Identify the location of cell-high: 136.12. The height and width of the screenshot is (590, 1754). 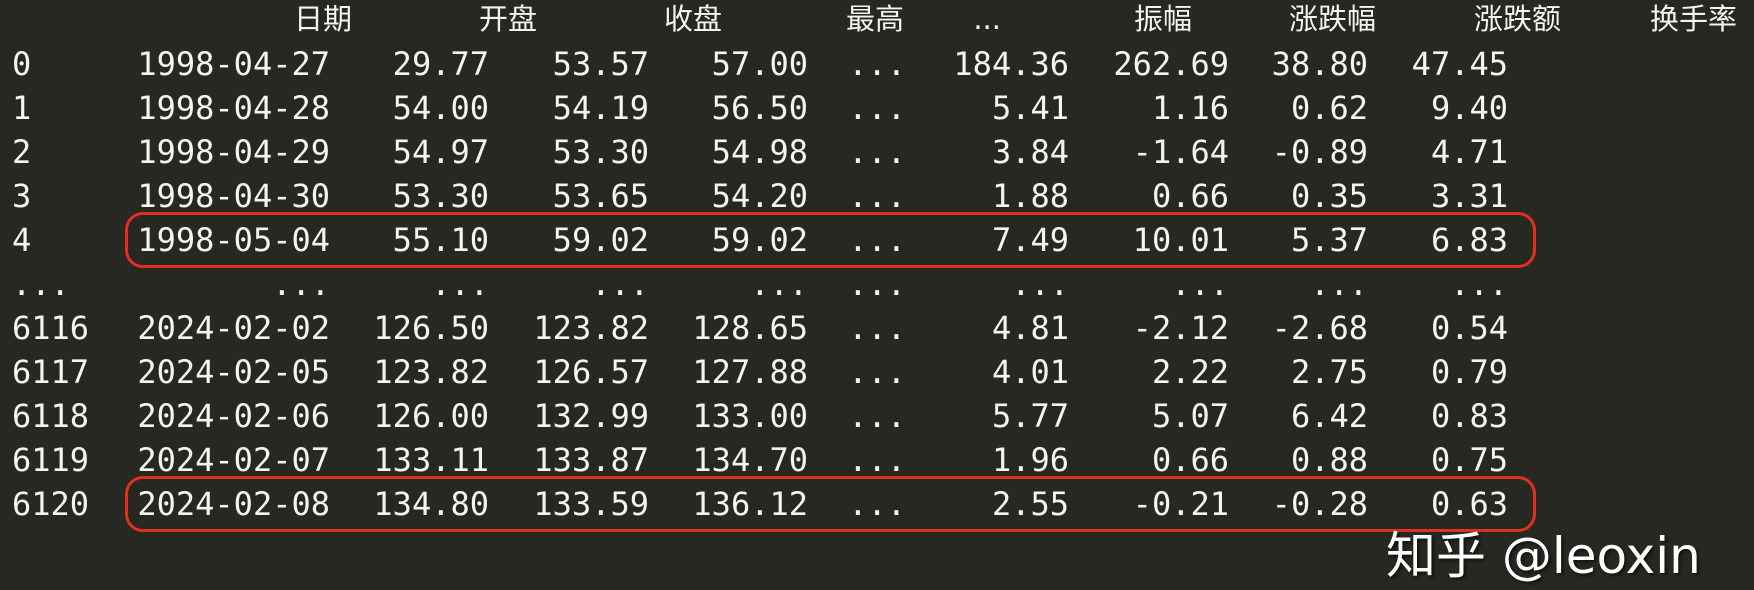
(750, 504).